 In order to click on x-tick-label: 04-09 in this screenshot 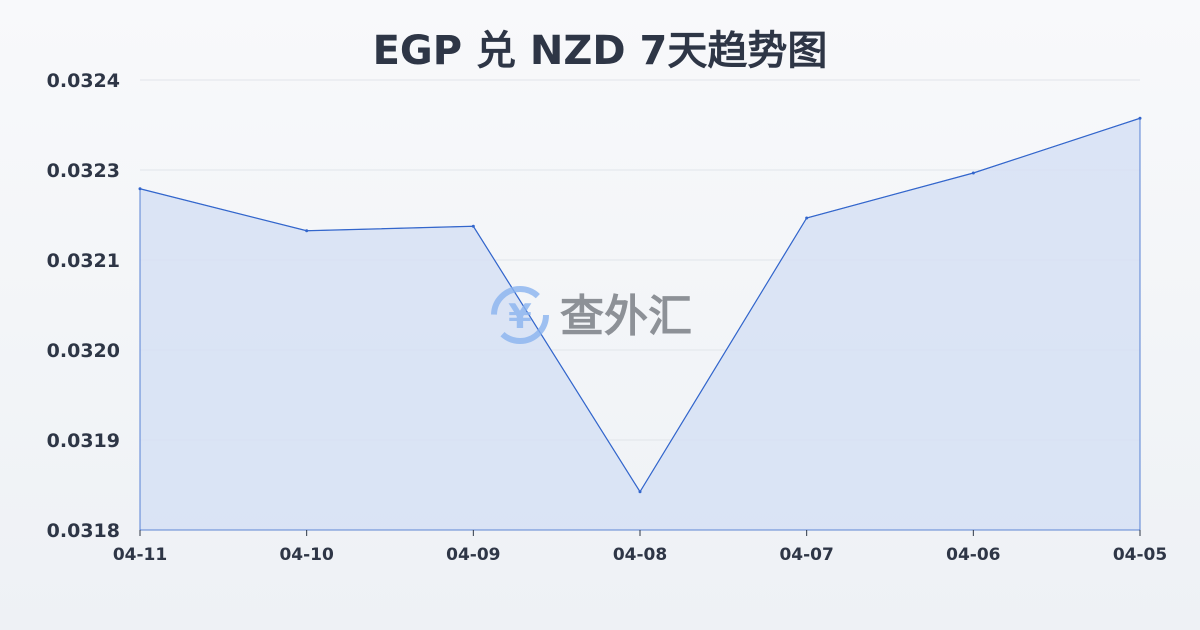, I will do `click(473, 555)`.